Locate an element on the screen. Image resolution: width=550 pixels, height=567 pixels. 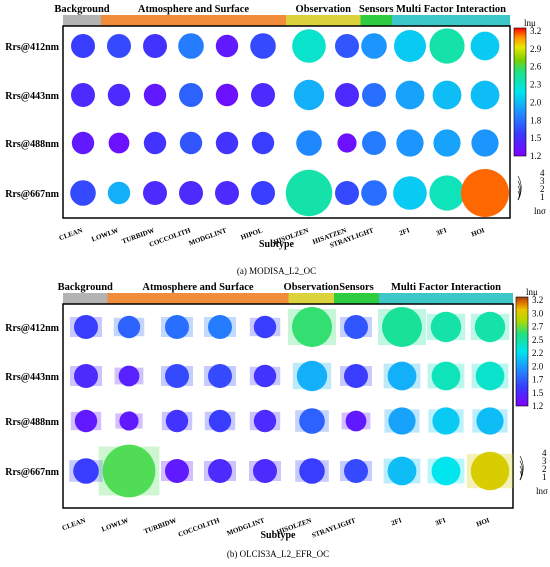
colorbar-tick-label: 2.9 is located at coordinates (536, 49).